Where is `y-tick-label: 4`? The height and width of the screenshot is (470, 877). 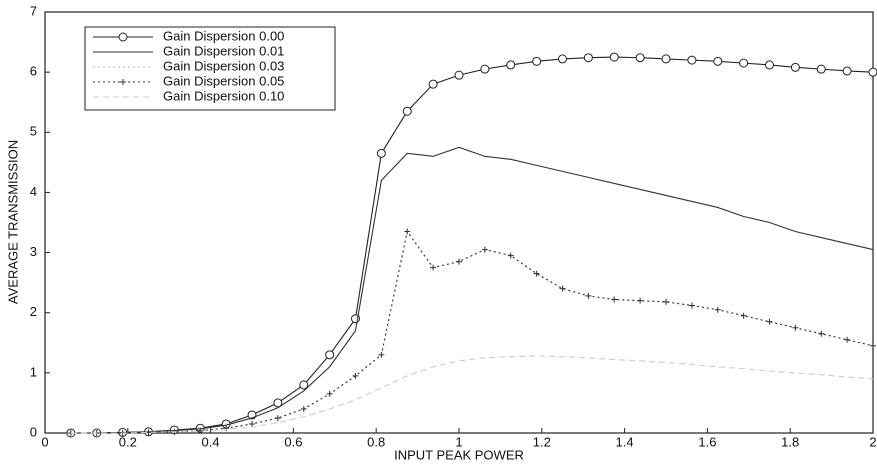 y-tick-label: 4 is located at coordinates (33, 191).